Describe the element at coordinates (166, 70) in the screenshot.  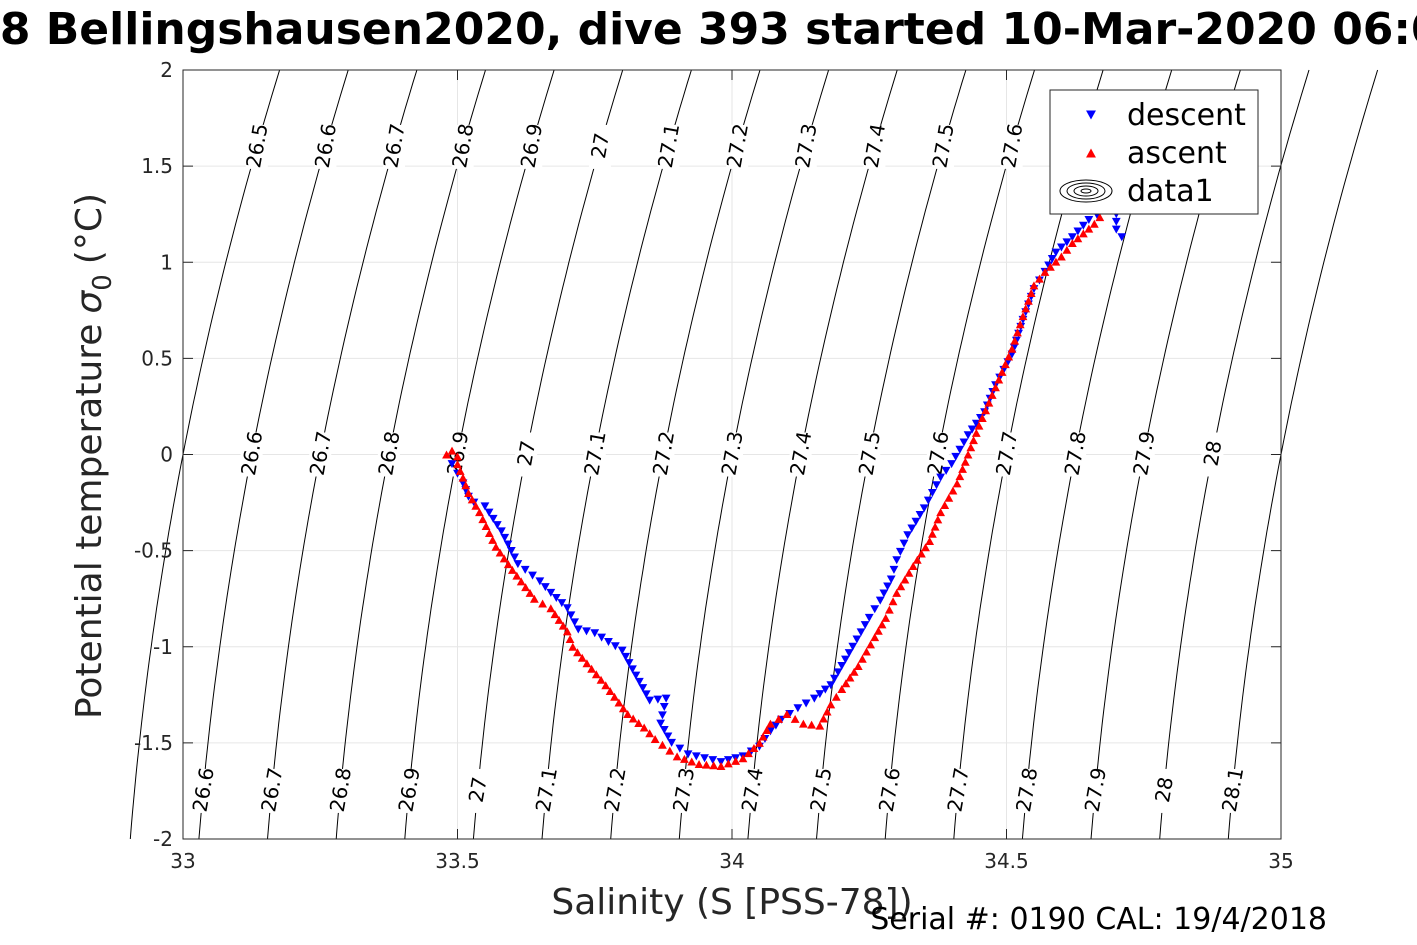
I see `y-tick-label: 2` at that location.